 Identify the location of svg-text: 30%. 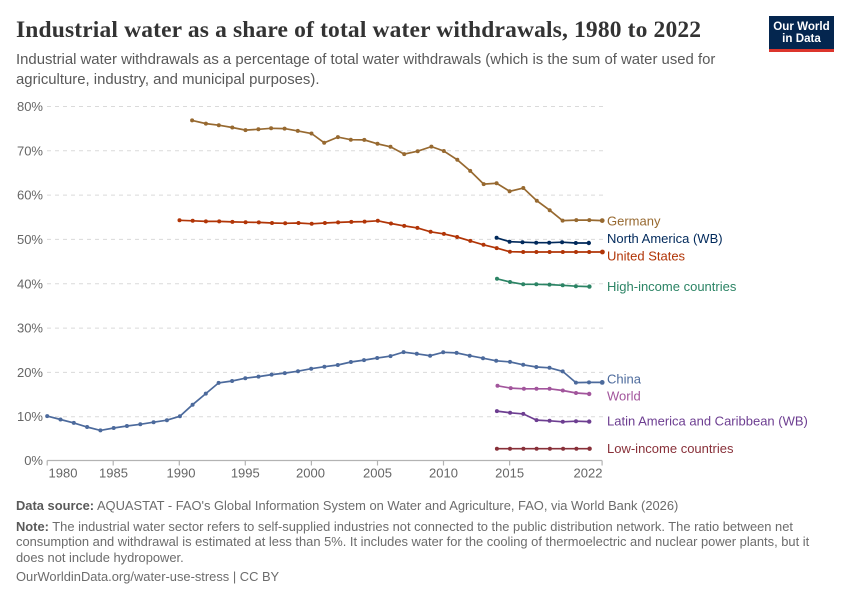
(30, 328).